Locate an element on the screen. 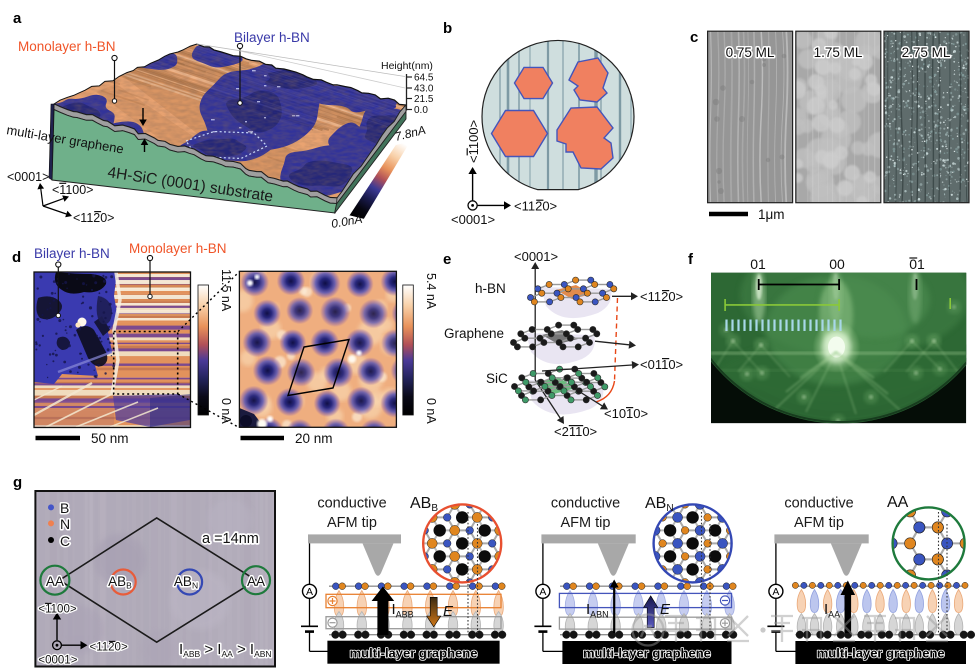  svg-text: 00 is located at coordinates (837, 264).